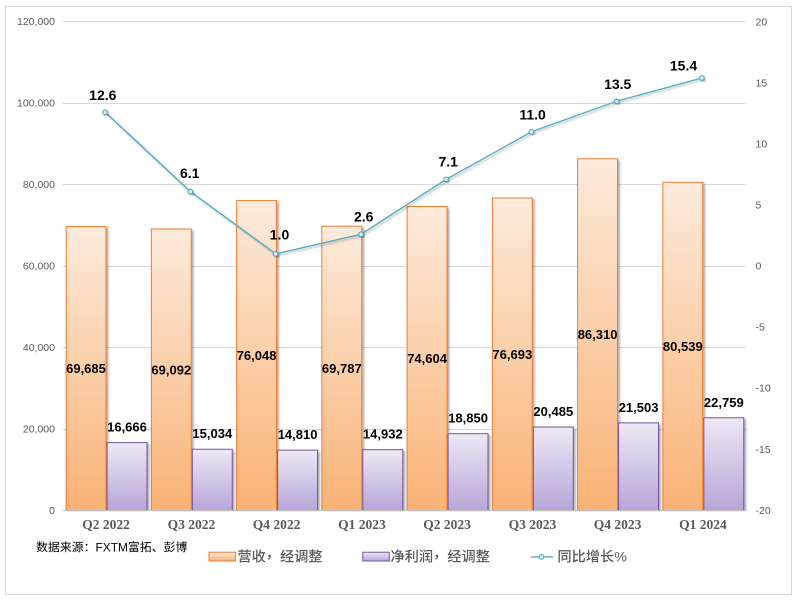  Describe the element at coordinates (383, 434) in the screenshot. I see `svg-text: 14,932` at that location.